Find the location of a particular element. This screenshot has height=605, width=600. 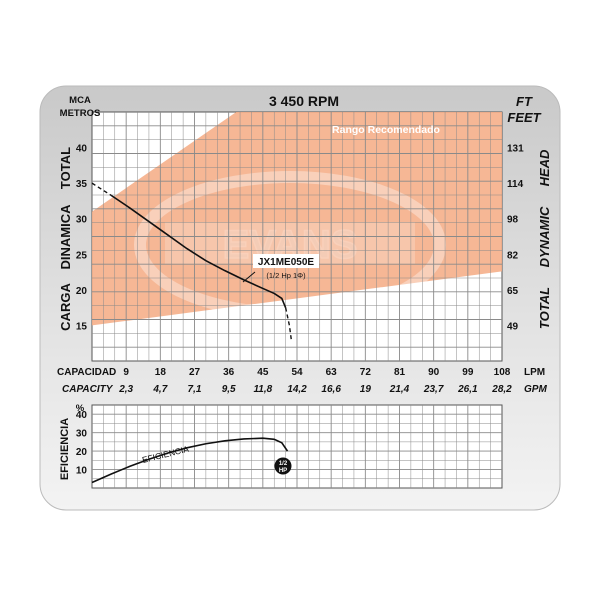

eff-y-tick-label: 40 is located at coordinates (82, 415).